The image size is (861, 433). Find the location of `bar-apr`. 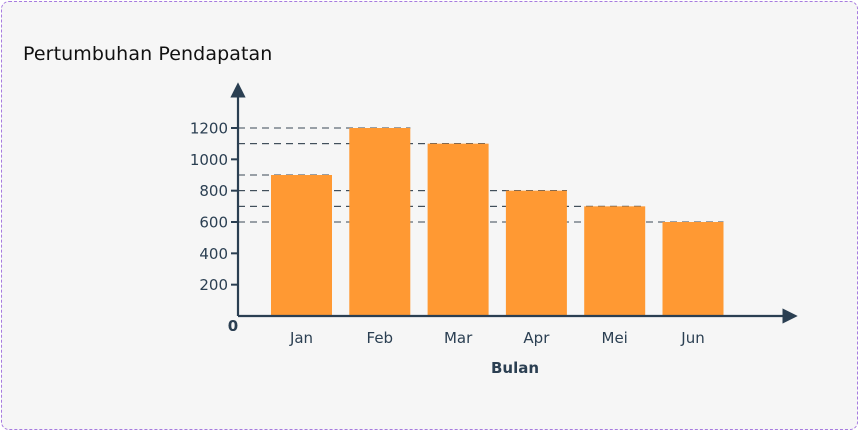

bar-apr is located at coordinates (536, 253).